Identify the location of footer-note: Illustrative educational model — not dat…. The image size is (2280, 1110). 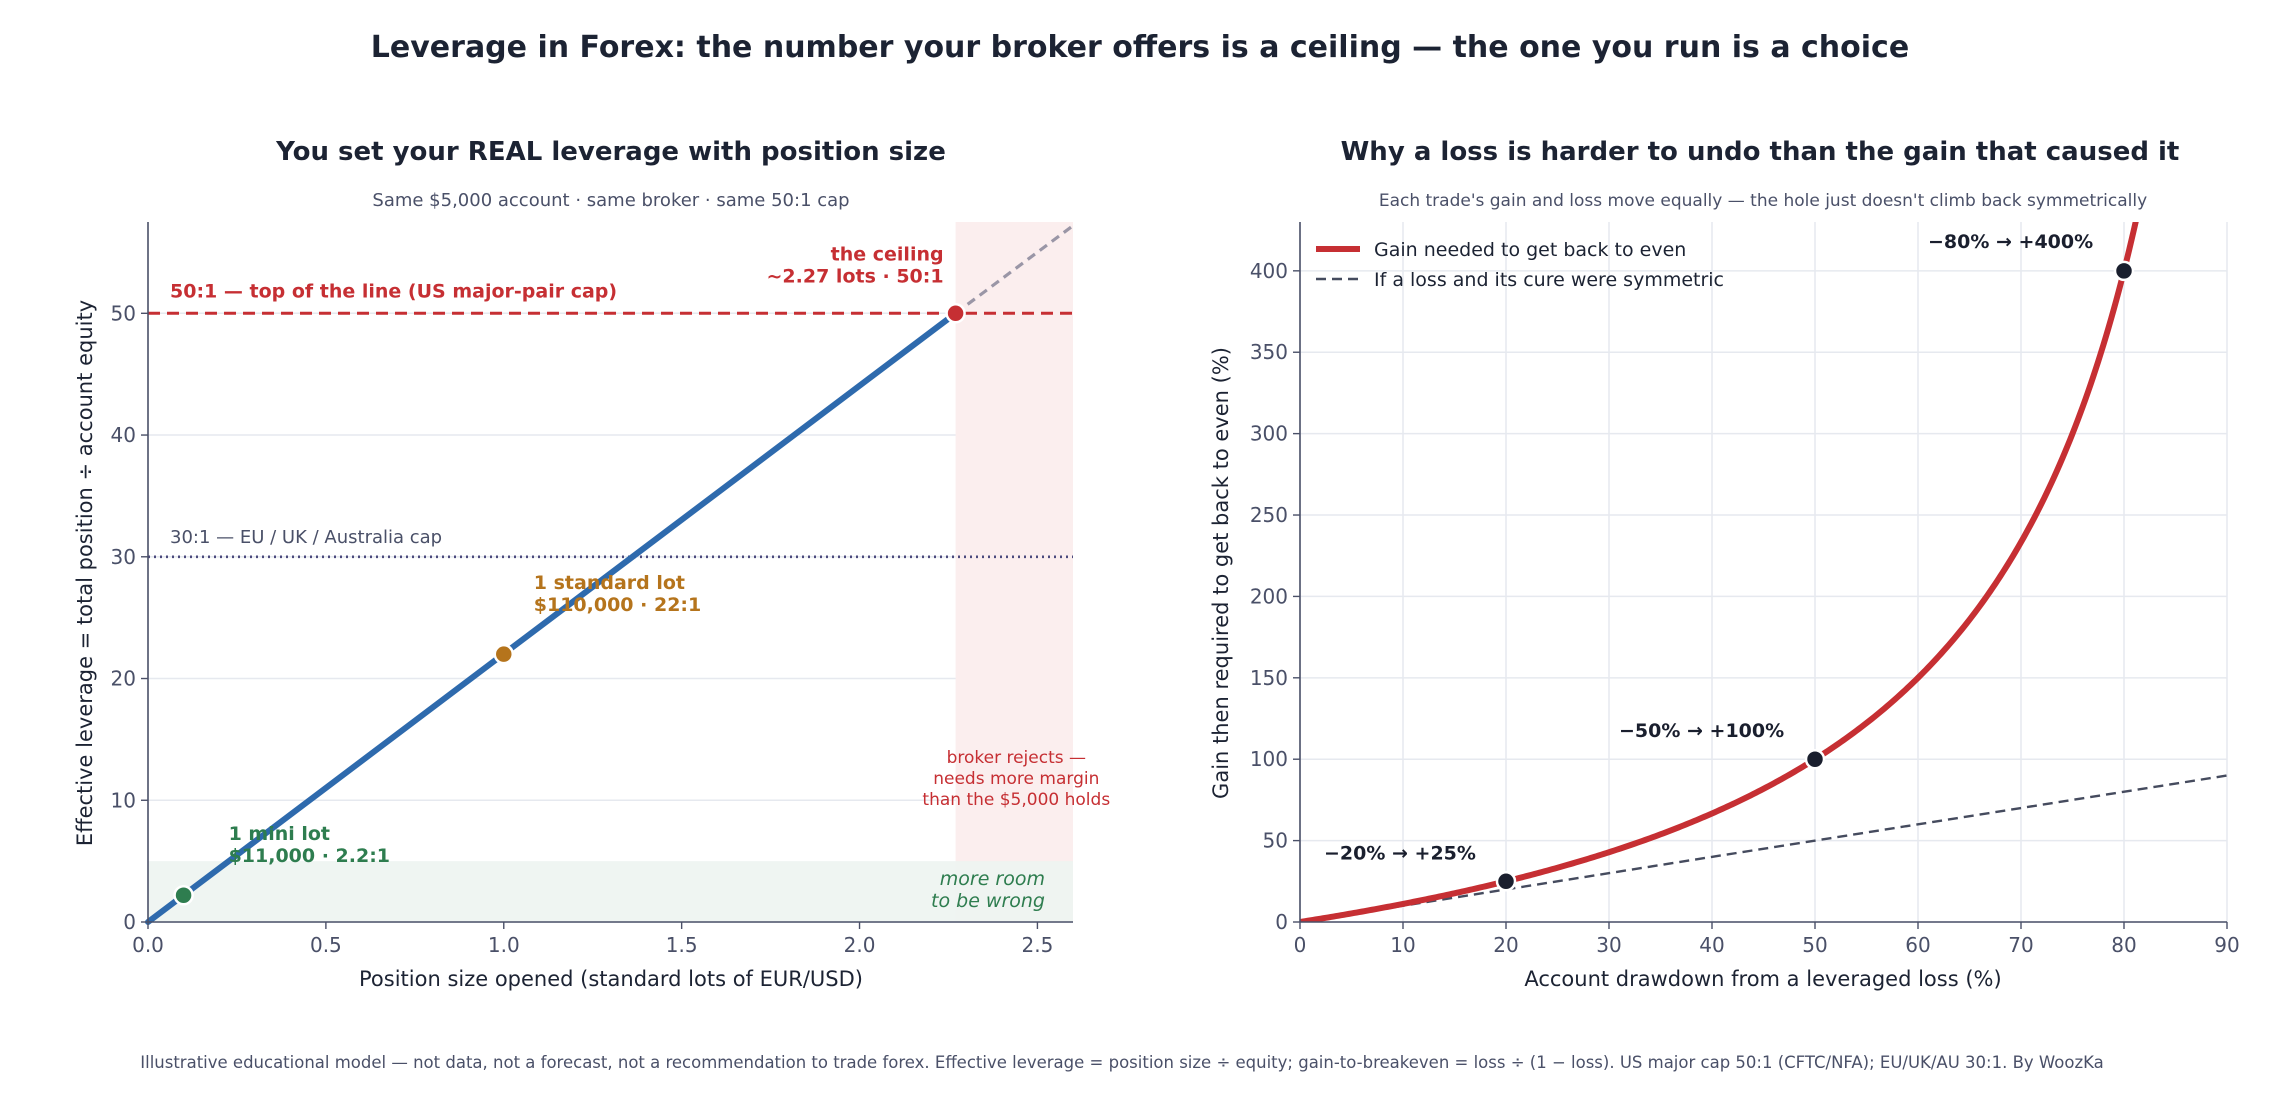
(1122, 1062).